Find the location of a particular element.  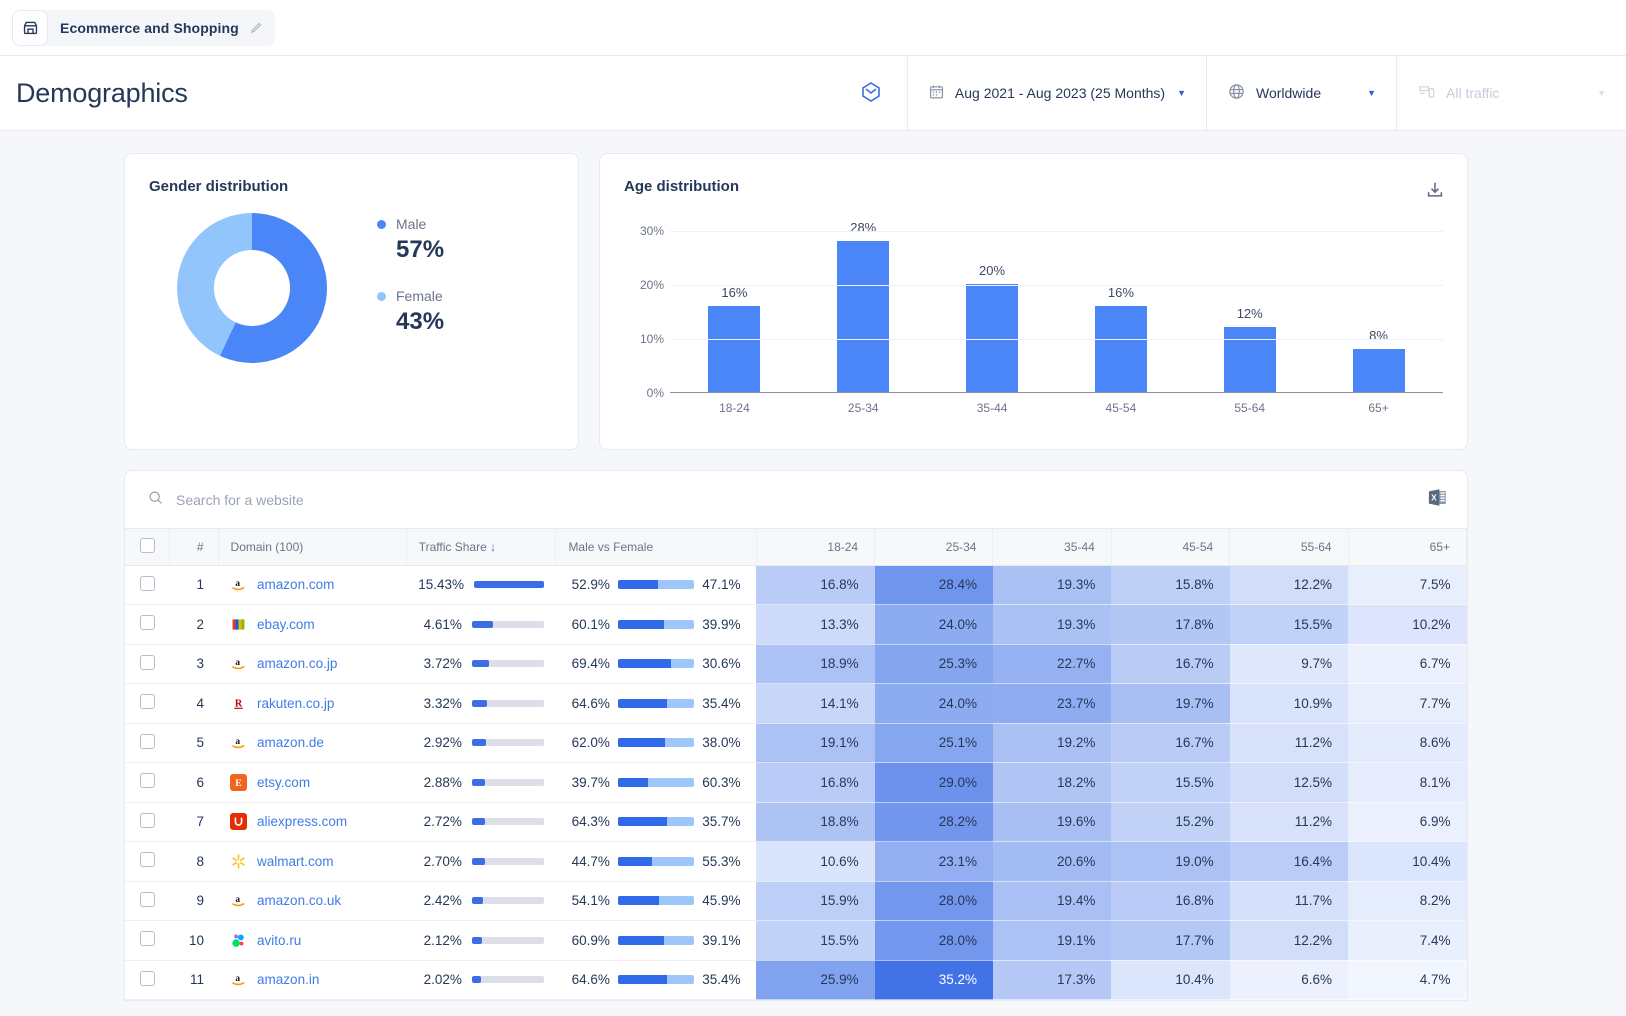

bar-cell: 20% is located at coordinates (992, 303).